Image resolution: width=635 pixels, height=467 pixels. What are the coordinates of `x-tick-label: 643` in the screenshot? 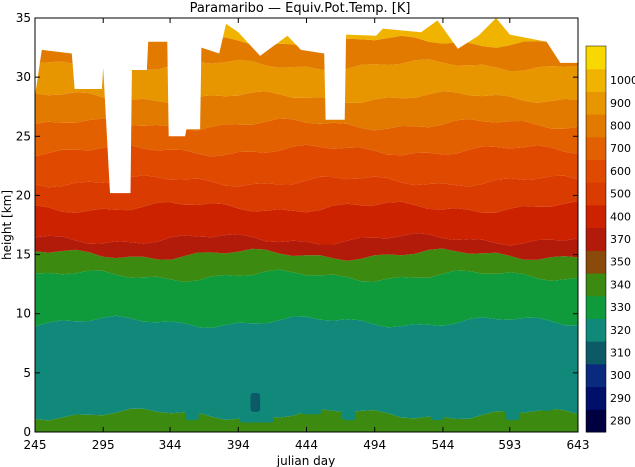 It's located at (578, 445).